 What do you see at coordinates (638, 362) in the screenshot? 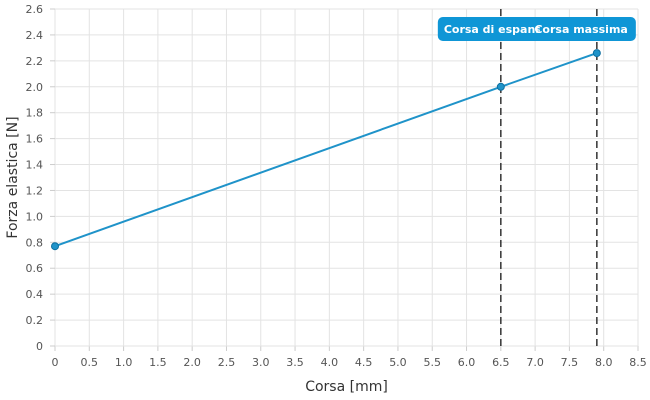
I see `x-tick-label: 8.5` at bounding box center [638, 362].